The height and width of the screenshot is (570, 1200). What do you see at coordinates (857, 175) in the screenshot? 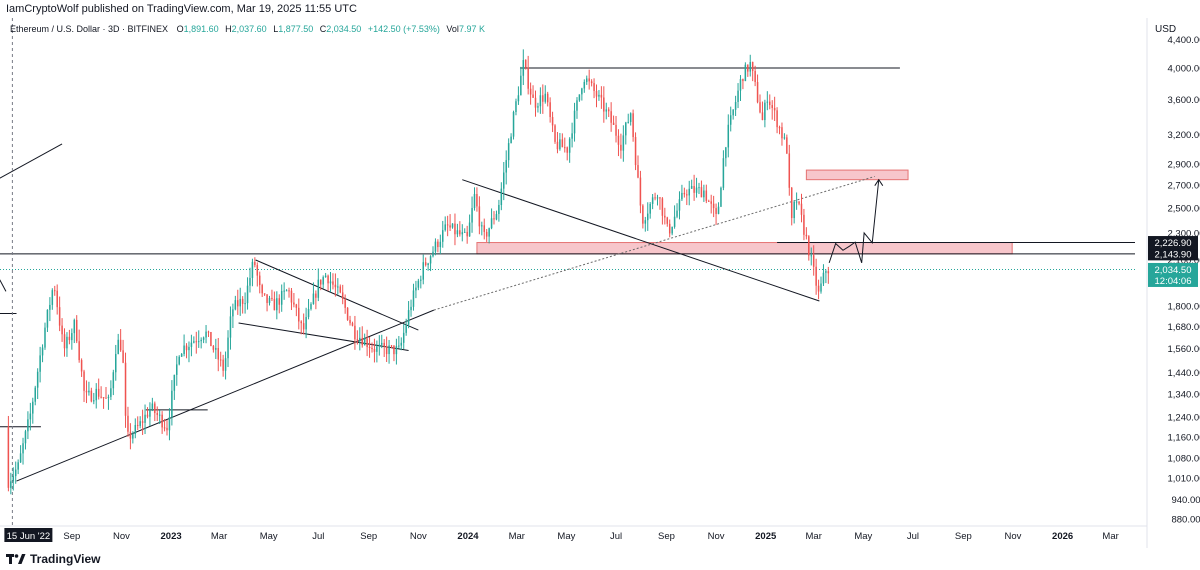
I see `supply-demand-zone` at bounding box center [857, 175].